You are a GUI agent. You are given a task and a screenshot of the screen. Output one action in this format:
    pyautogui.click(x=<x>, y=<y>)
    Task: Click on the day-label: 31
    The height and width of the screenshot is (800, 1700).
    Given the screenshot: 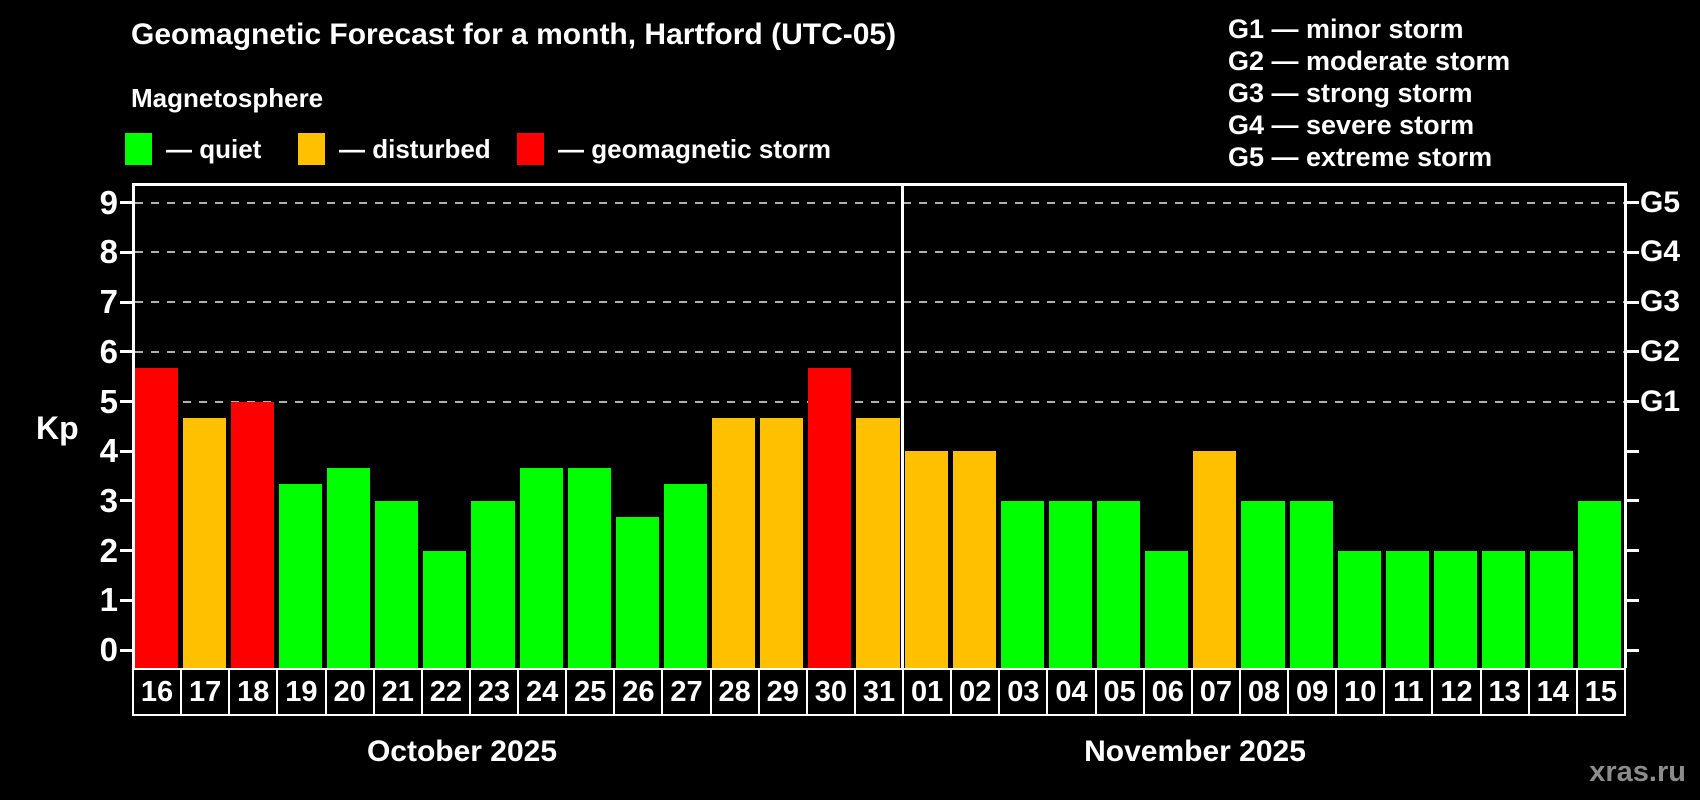 What is the action you would take?
    pyautogui.click(x=879, y=692)
    